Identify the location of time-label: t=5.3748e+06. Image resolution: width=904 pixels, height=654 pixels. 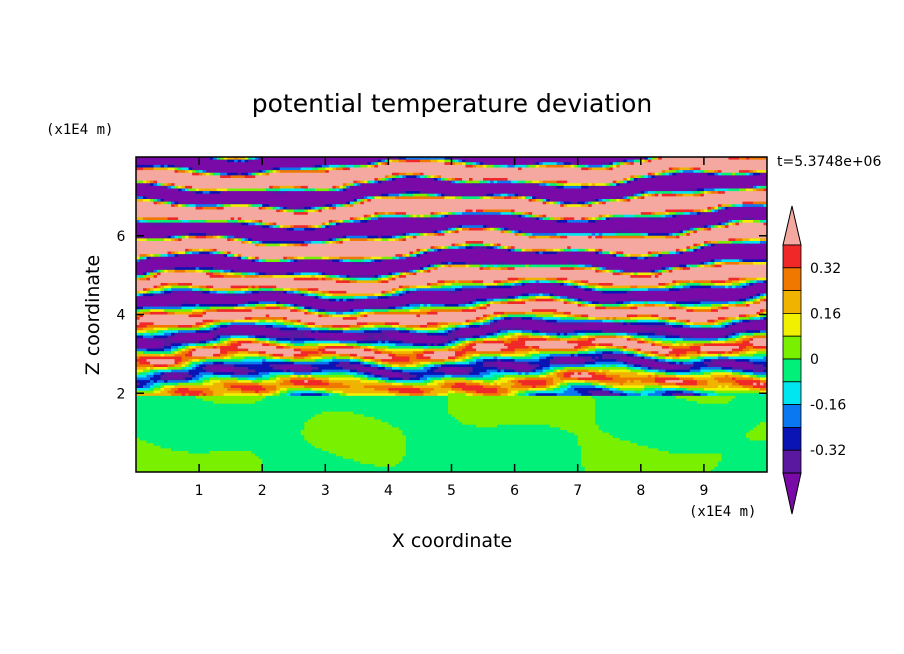
(829, 162).